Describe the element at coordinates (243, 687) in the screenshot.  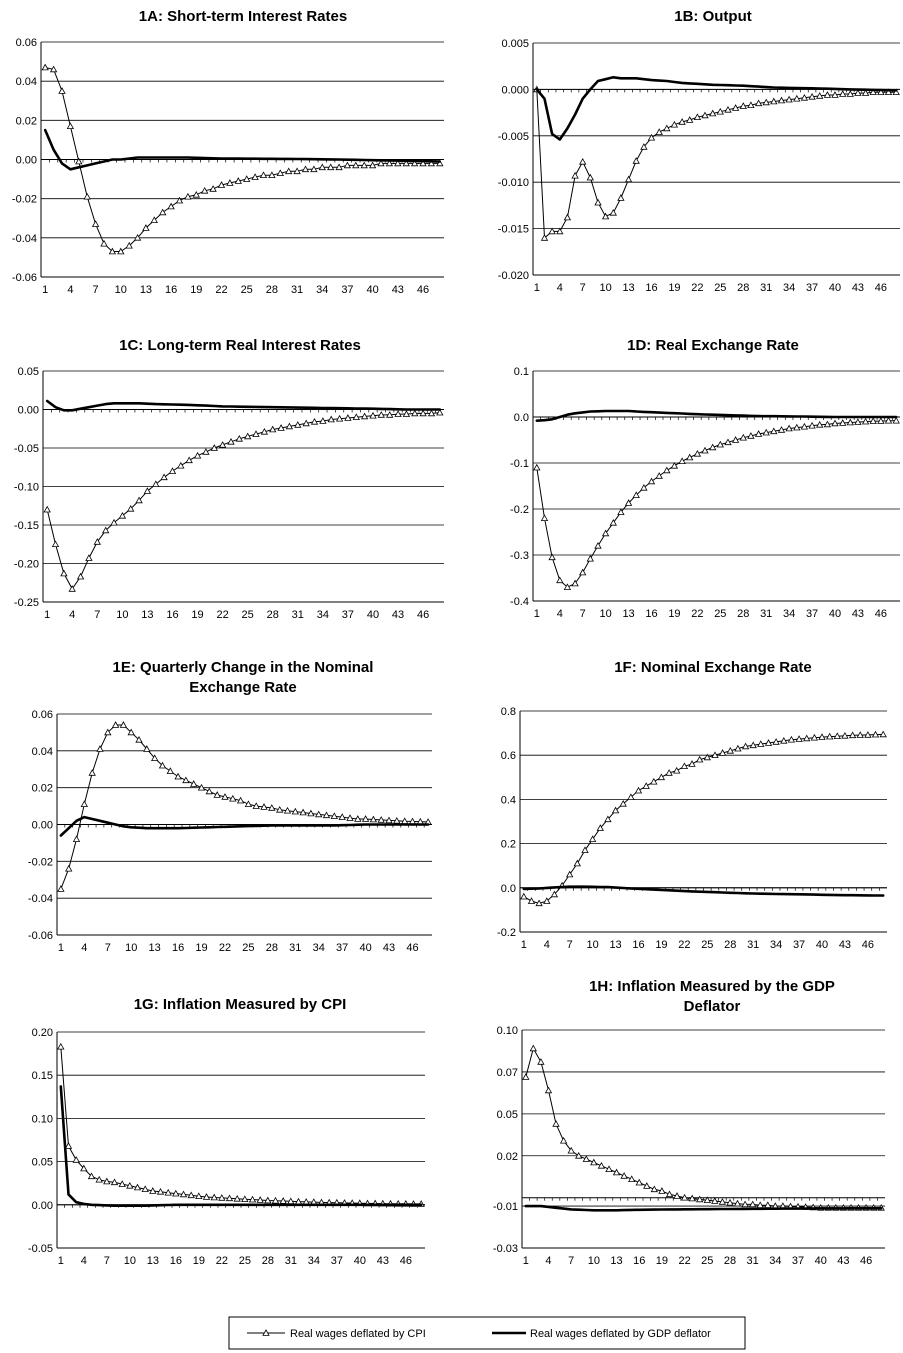
I see `chart-title: Exchange Rate` at that location.